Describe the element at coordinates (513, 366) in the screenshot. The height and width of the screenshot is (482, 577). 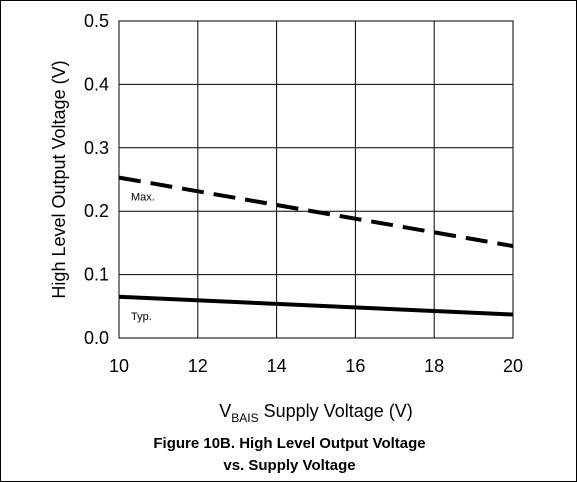
I see `x-tick-label: 20` at that location.